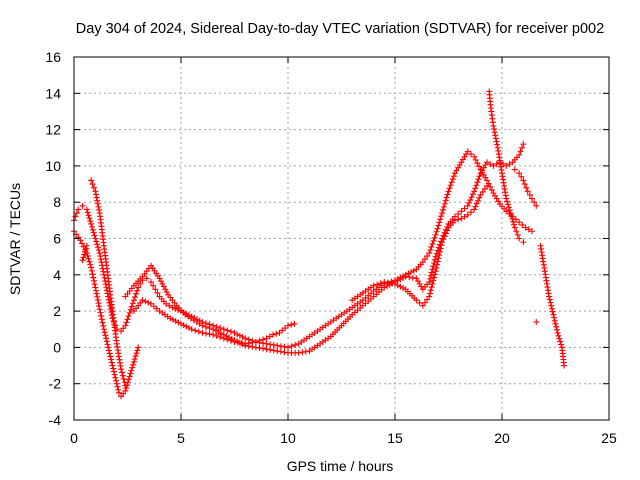  I want to click on y-tick-label: 12, so click(53, 130).